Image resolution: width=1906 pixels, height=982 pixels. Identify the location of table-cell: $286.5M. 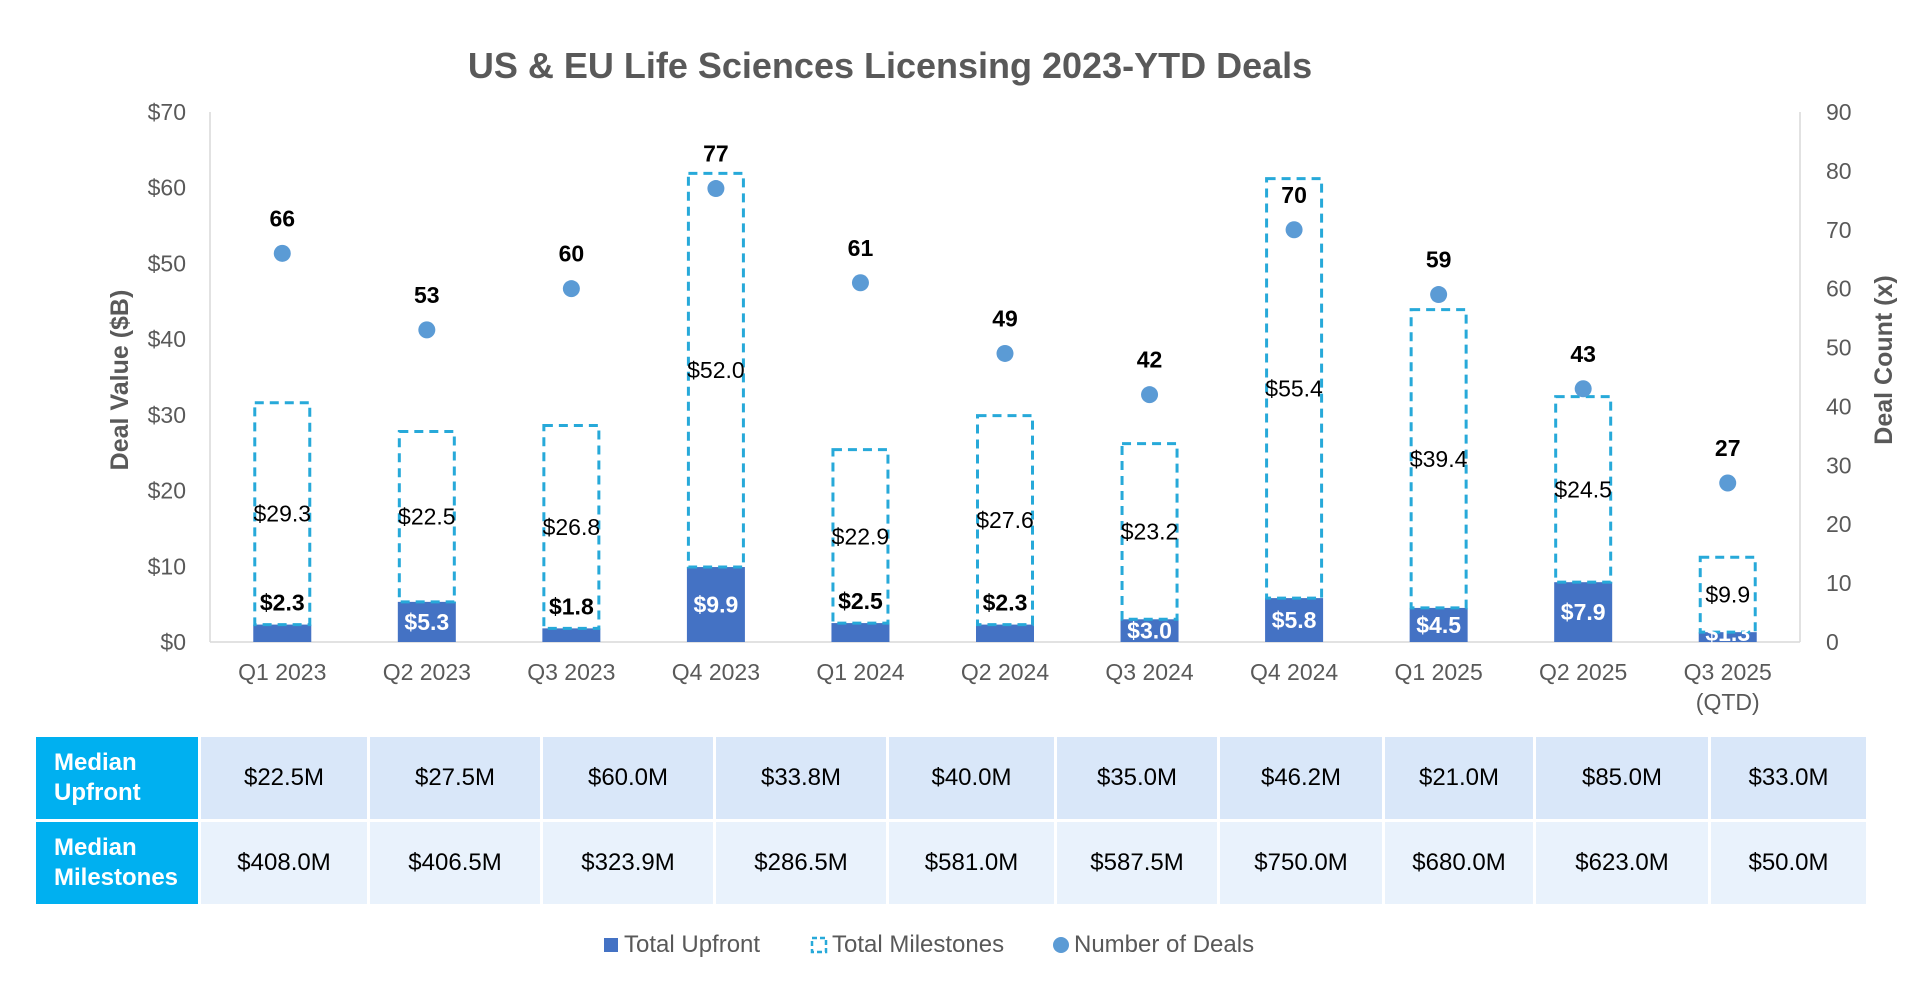
(802, 864).